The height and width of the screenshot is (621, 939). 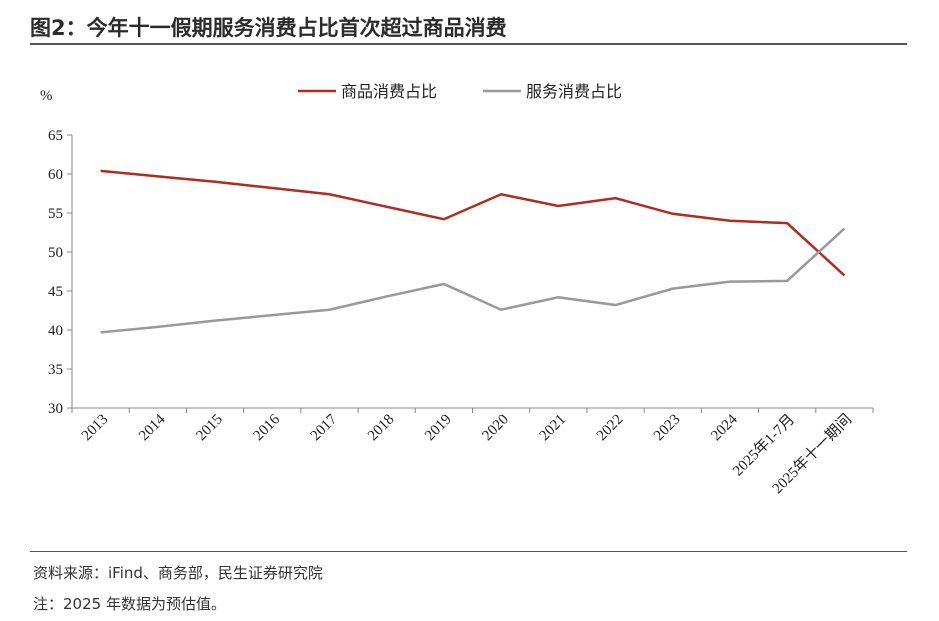 What do you see at coordinates (468, 44) in the screenshot?
I see `title-rule` at bounding box center [468, 44].